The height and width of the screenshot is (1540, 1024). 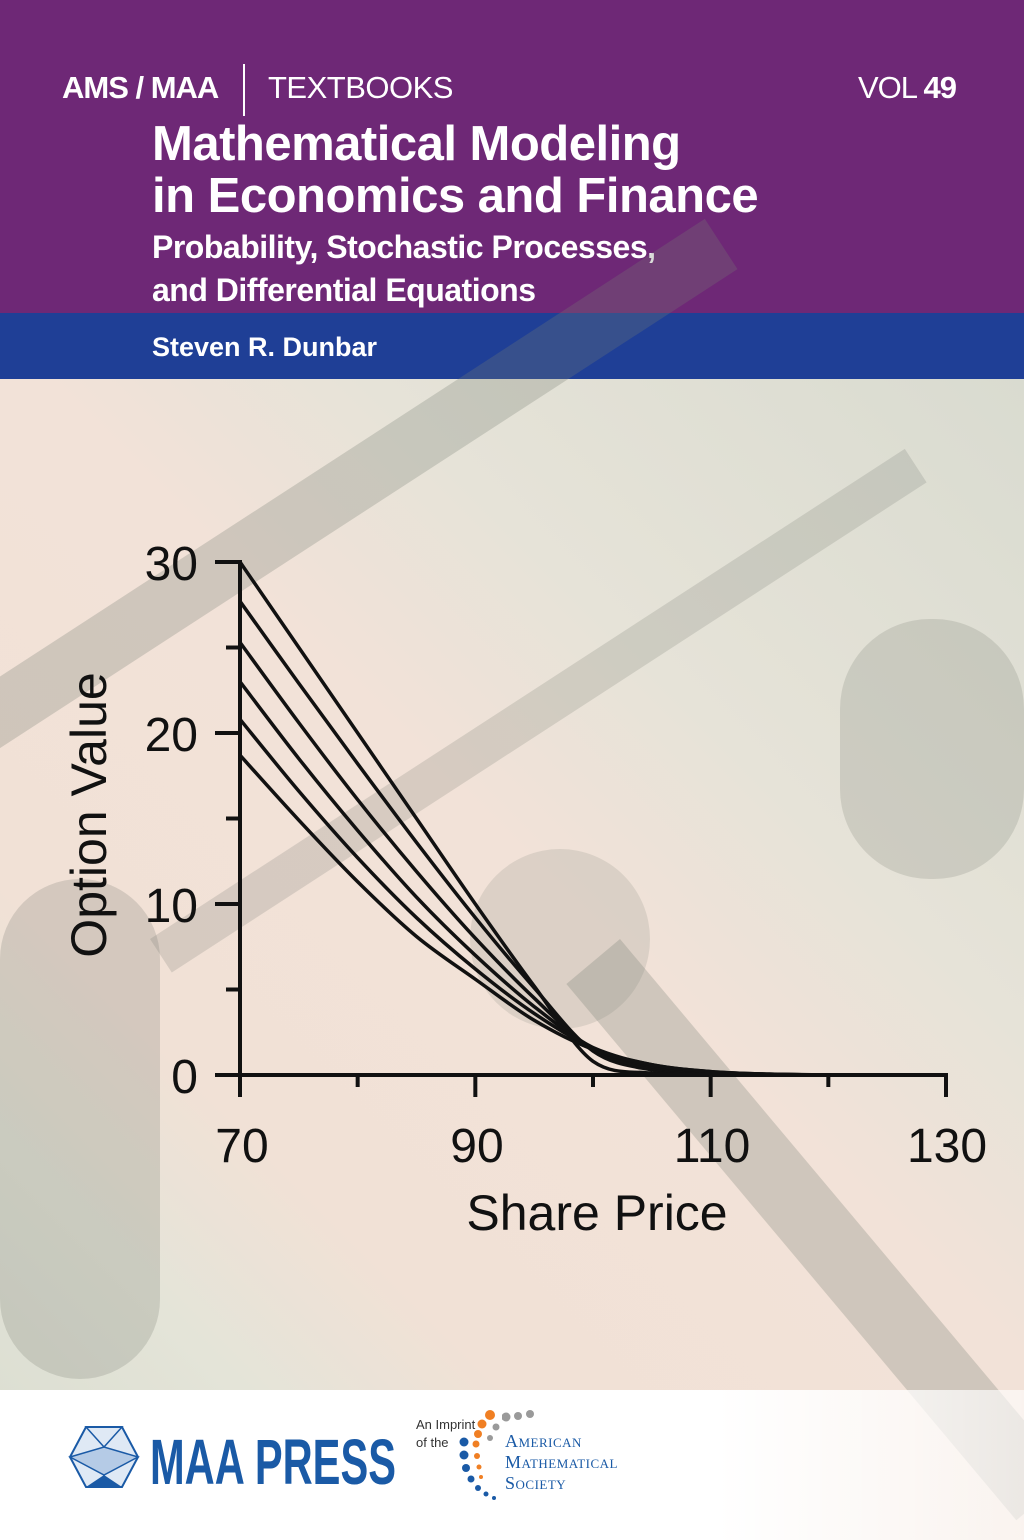 What do you see at coordinates (887, 87) in the screenshot?
I see `volume-label: VOL` at bounding box center [887, 87].